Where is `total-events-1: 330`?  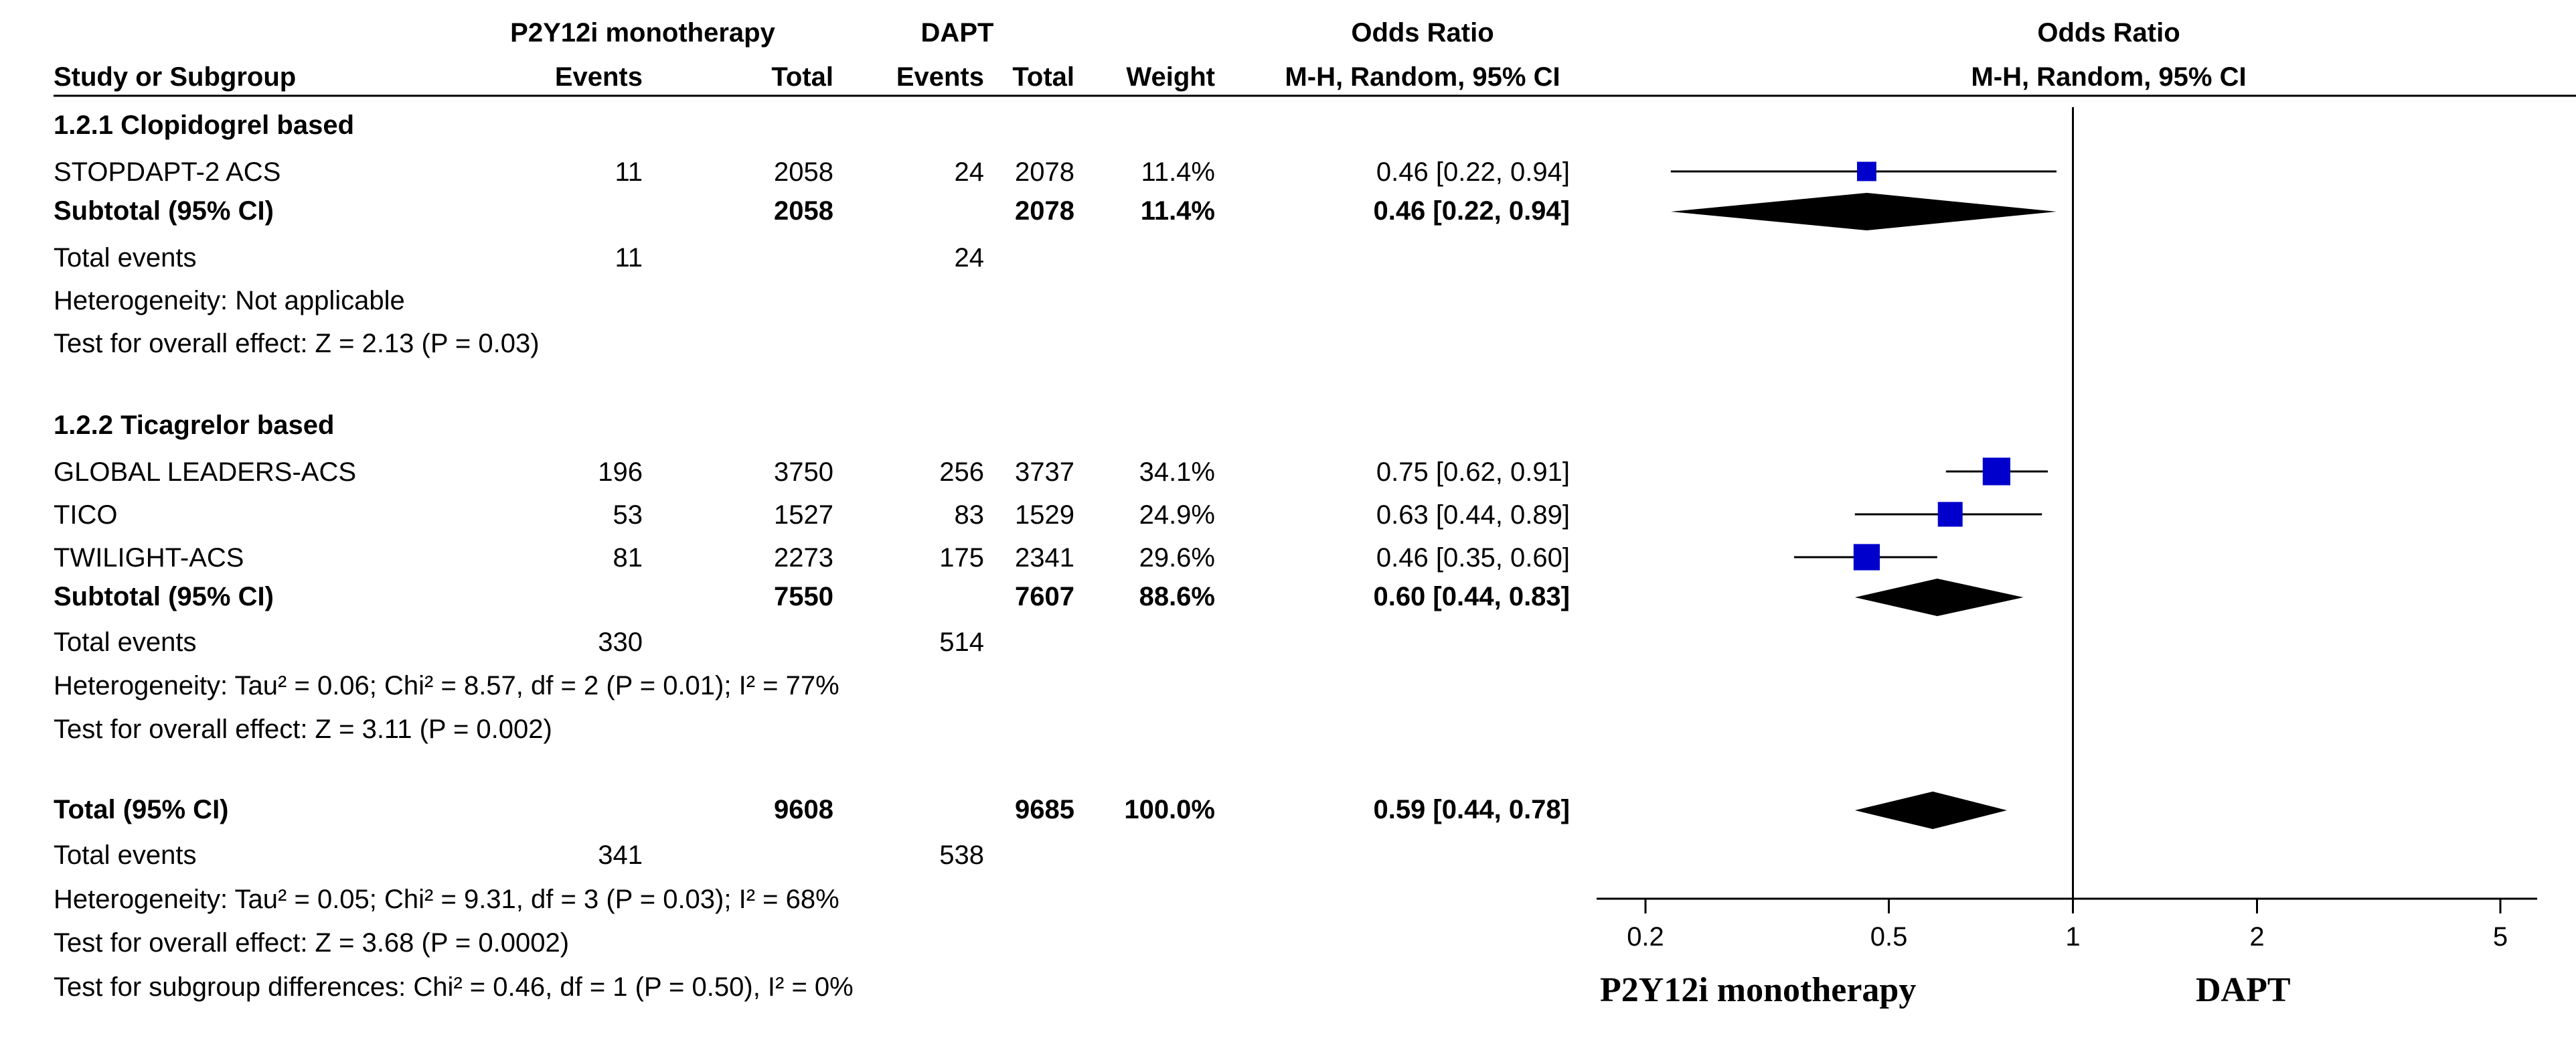
total-events-1: 330 is located at coordinates (621, 642).